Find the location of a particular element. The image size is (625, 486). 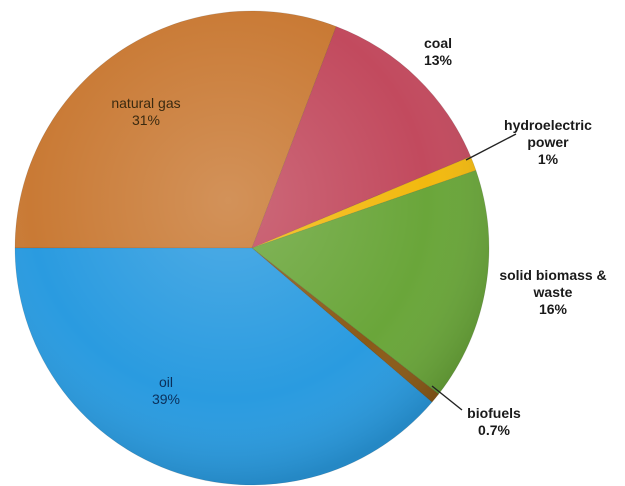

slice-label-natural-gas: natural gas 31% is located at coordinates (145, 111).